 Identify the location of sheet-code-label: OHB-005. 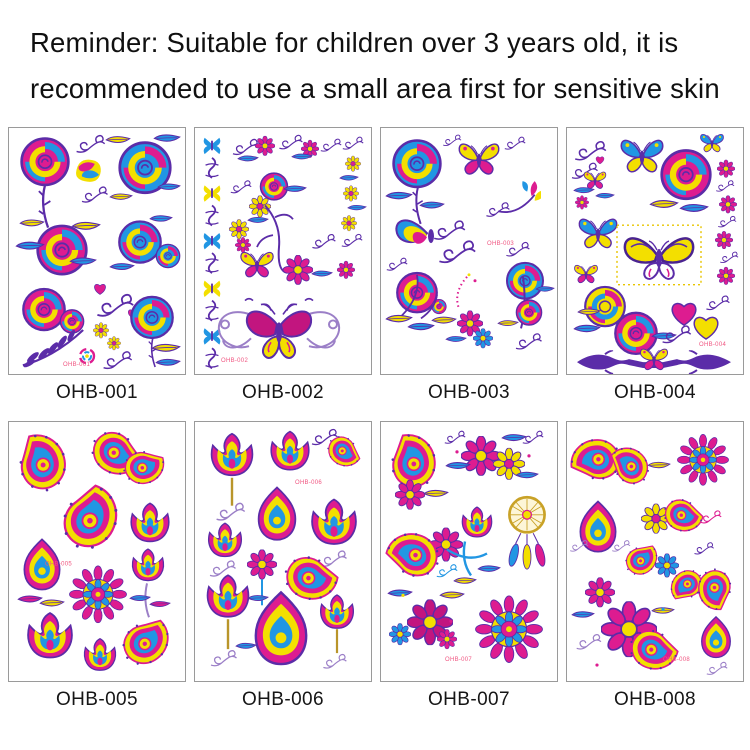
(96, 699).